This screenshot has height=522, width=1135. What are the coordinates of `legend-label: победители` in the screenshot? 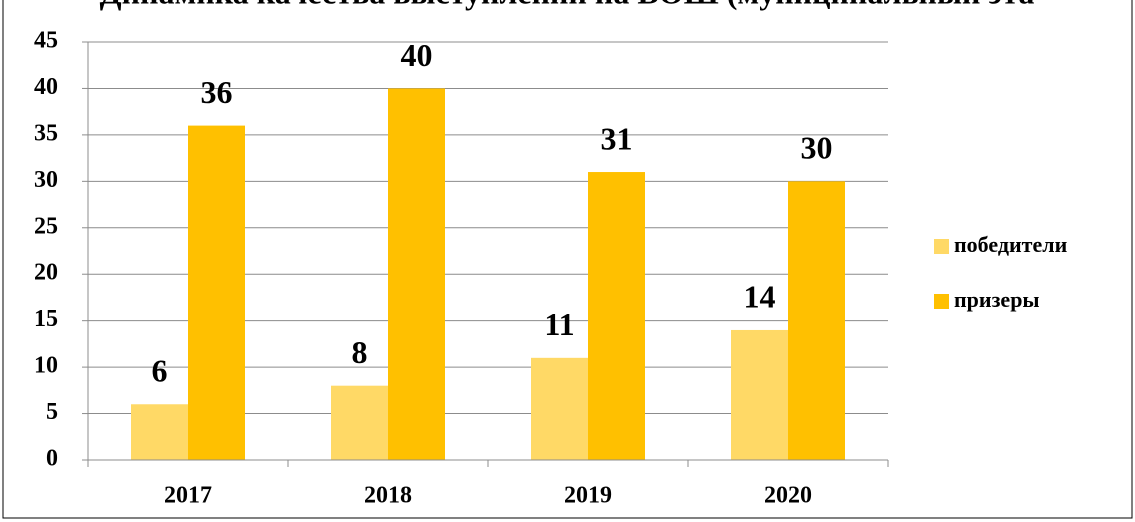 It's located at (1011, 244).